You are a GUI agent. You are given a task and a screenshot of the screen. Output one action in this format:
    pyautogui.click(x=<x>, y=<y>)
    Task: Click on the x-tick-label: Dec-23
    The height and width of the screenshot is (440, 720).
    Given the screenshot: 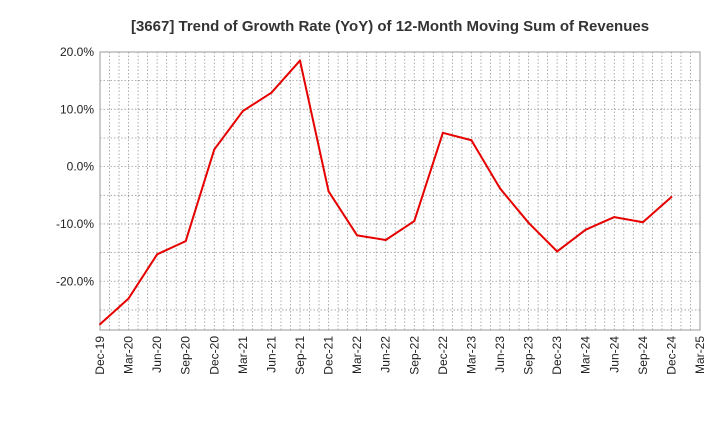 What is the action you would take?
    pyautogui.click(x=557, y=355)
    